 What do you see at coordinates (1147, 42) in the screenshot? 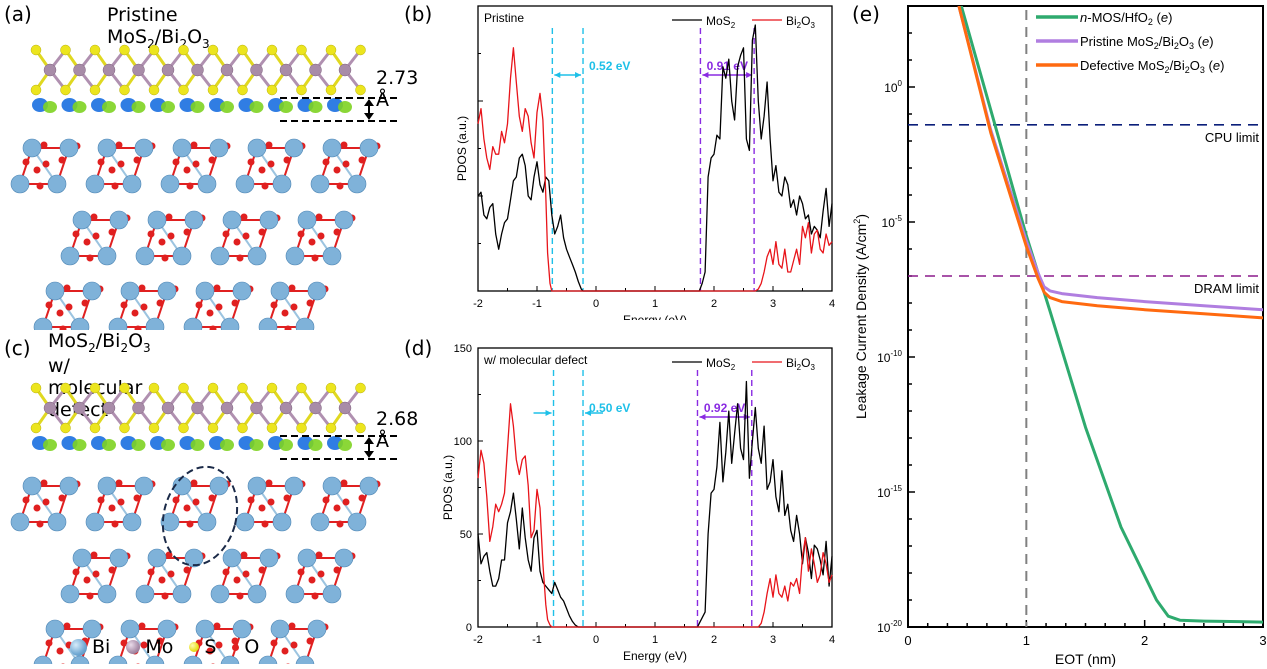
I see `legend-label: Pristine MoS2/Bi2O3 (e)` at bounding box center [1147, 42].